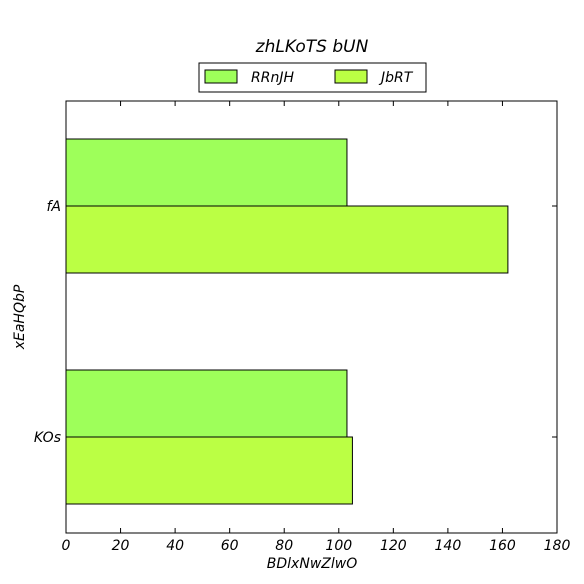 The image size is (584, 584). I want to click on y-tick-label-fa: fA, so click(53, 207).